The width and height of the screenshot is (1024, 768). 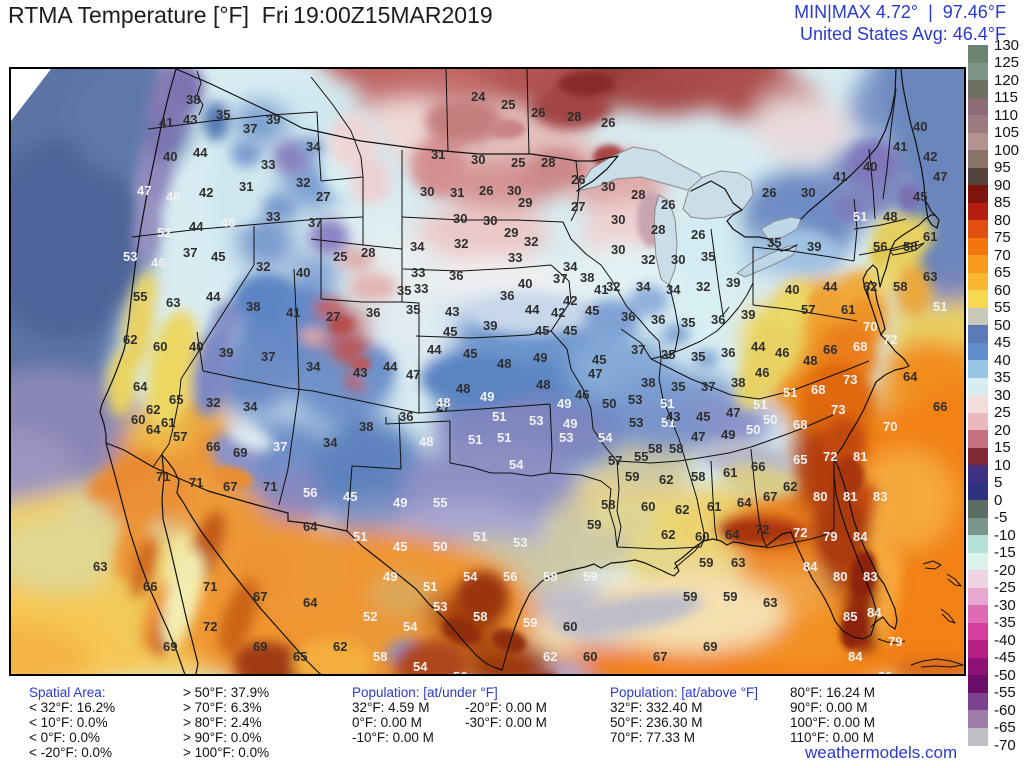 What do you see at coordinates (570, 300) in the screenshot?
I see `svg-text: 42` at bounding box center [570, 300].